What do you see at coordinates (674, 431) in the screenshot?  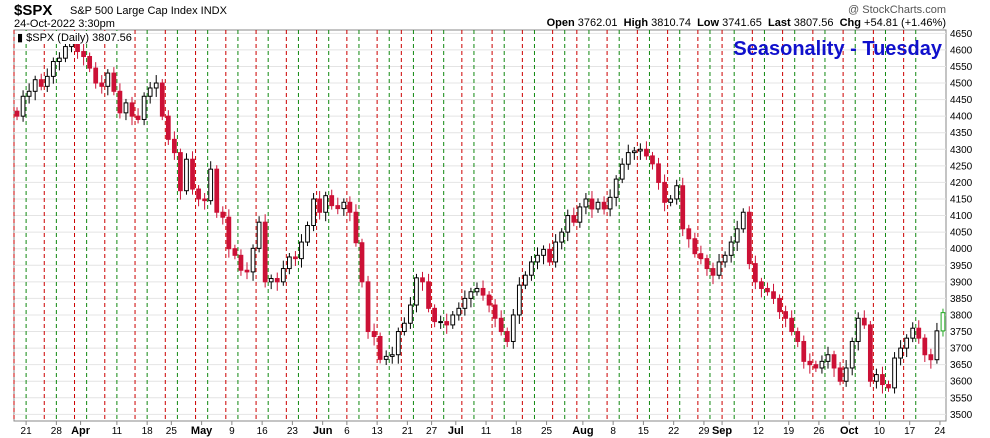 I see `x-tick-label: 22` at bounding box center [674, 431].